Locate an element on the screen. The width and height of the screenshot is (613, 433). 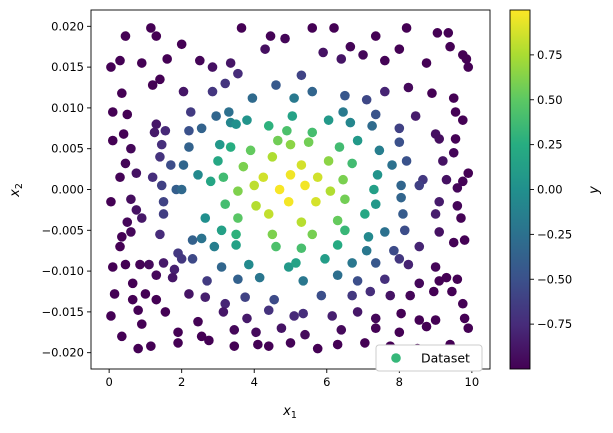
x-tick-label: 10 is located at coordinates (472, 382).